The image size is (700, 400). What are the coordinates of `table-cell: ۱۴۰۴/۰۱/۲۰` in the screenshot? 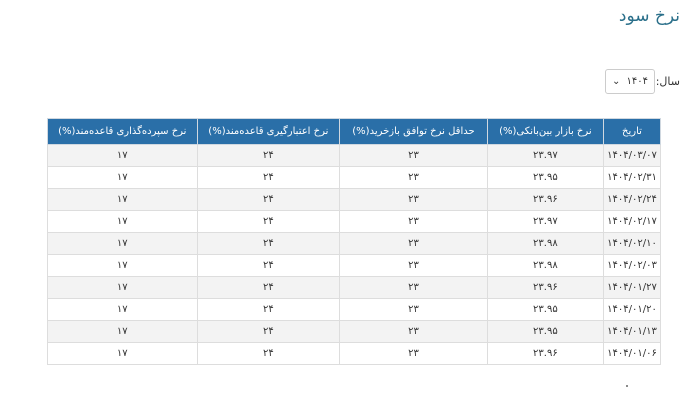 It's located at (632, 309).